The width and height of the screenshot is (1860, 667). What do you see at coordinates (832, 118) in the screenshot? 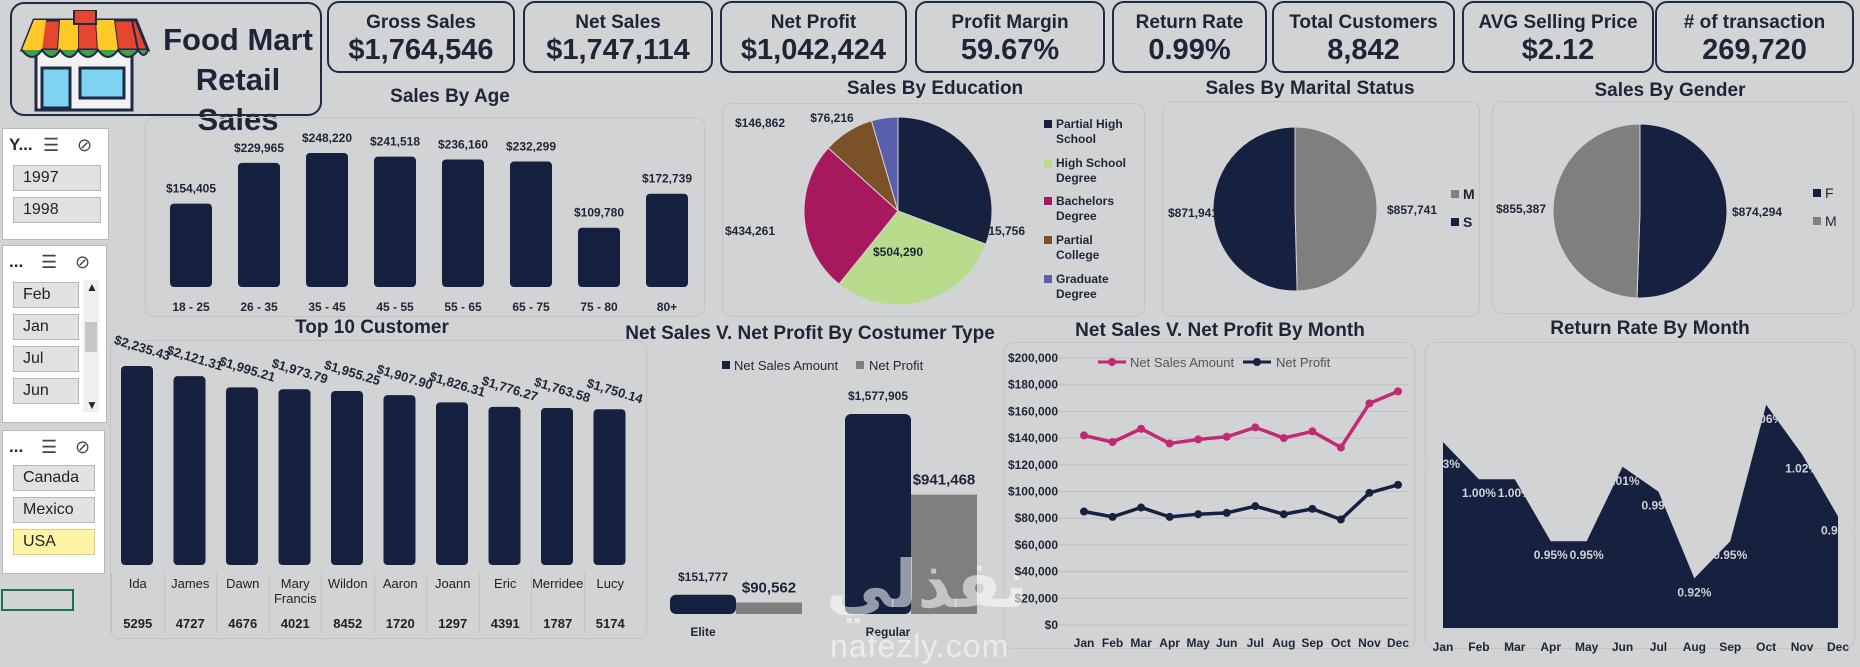
I see `education-data-label: $76,216` at bounding box center [832, 118].